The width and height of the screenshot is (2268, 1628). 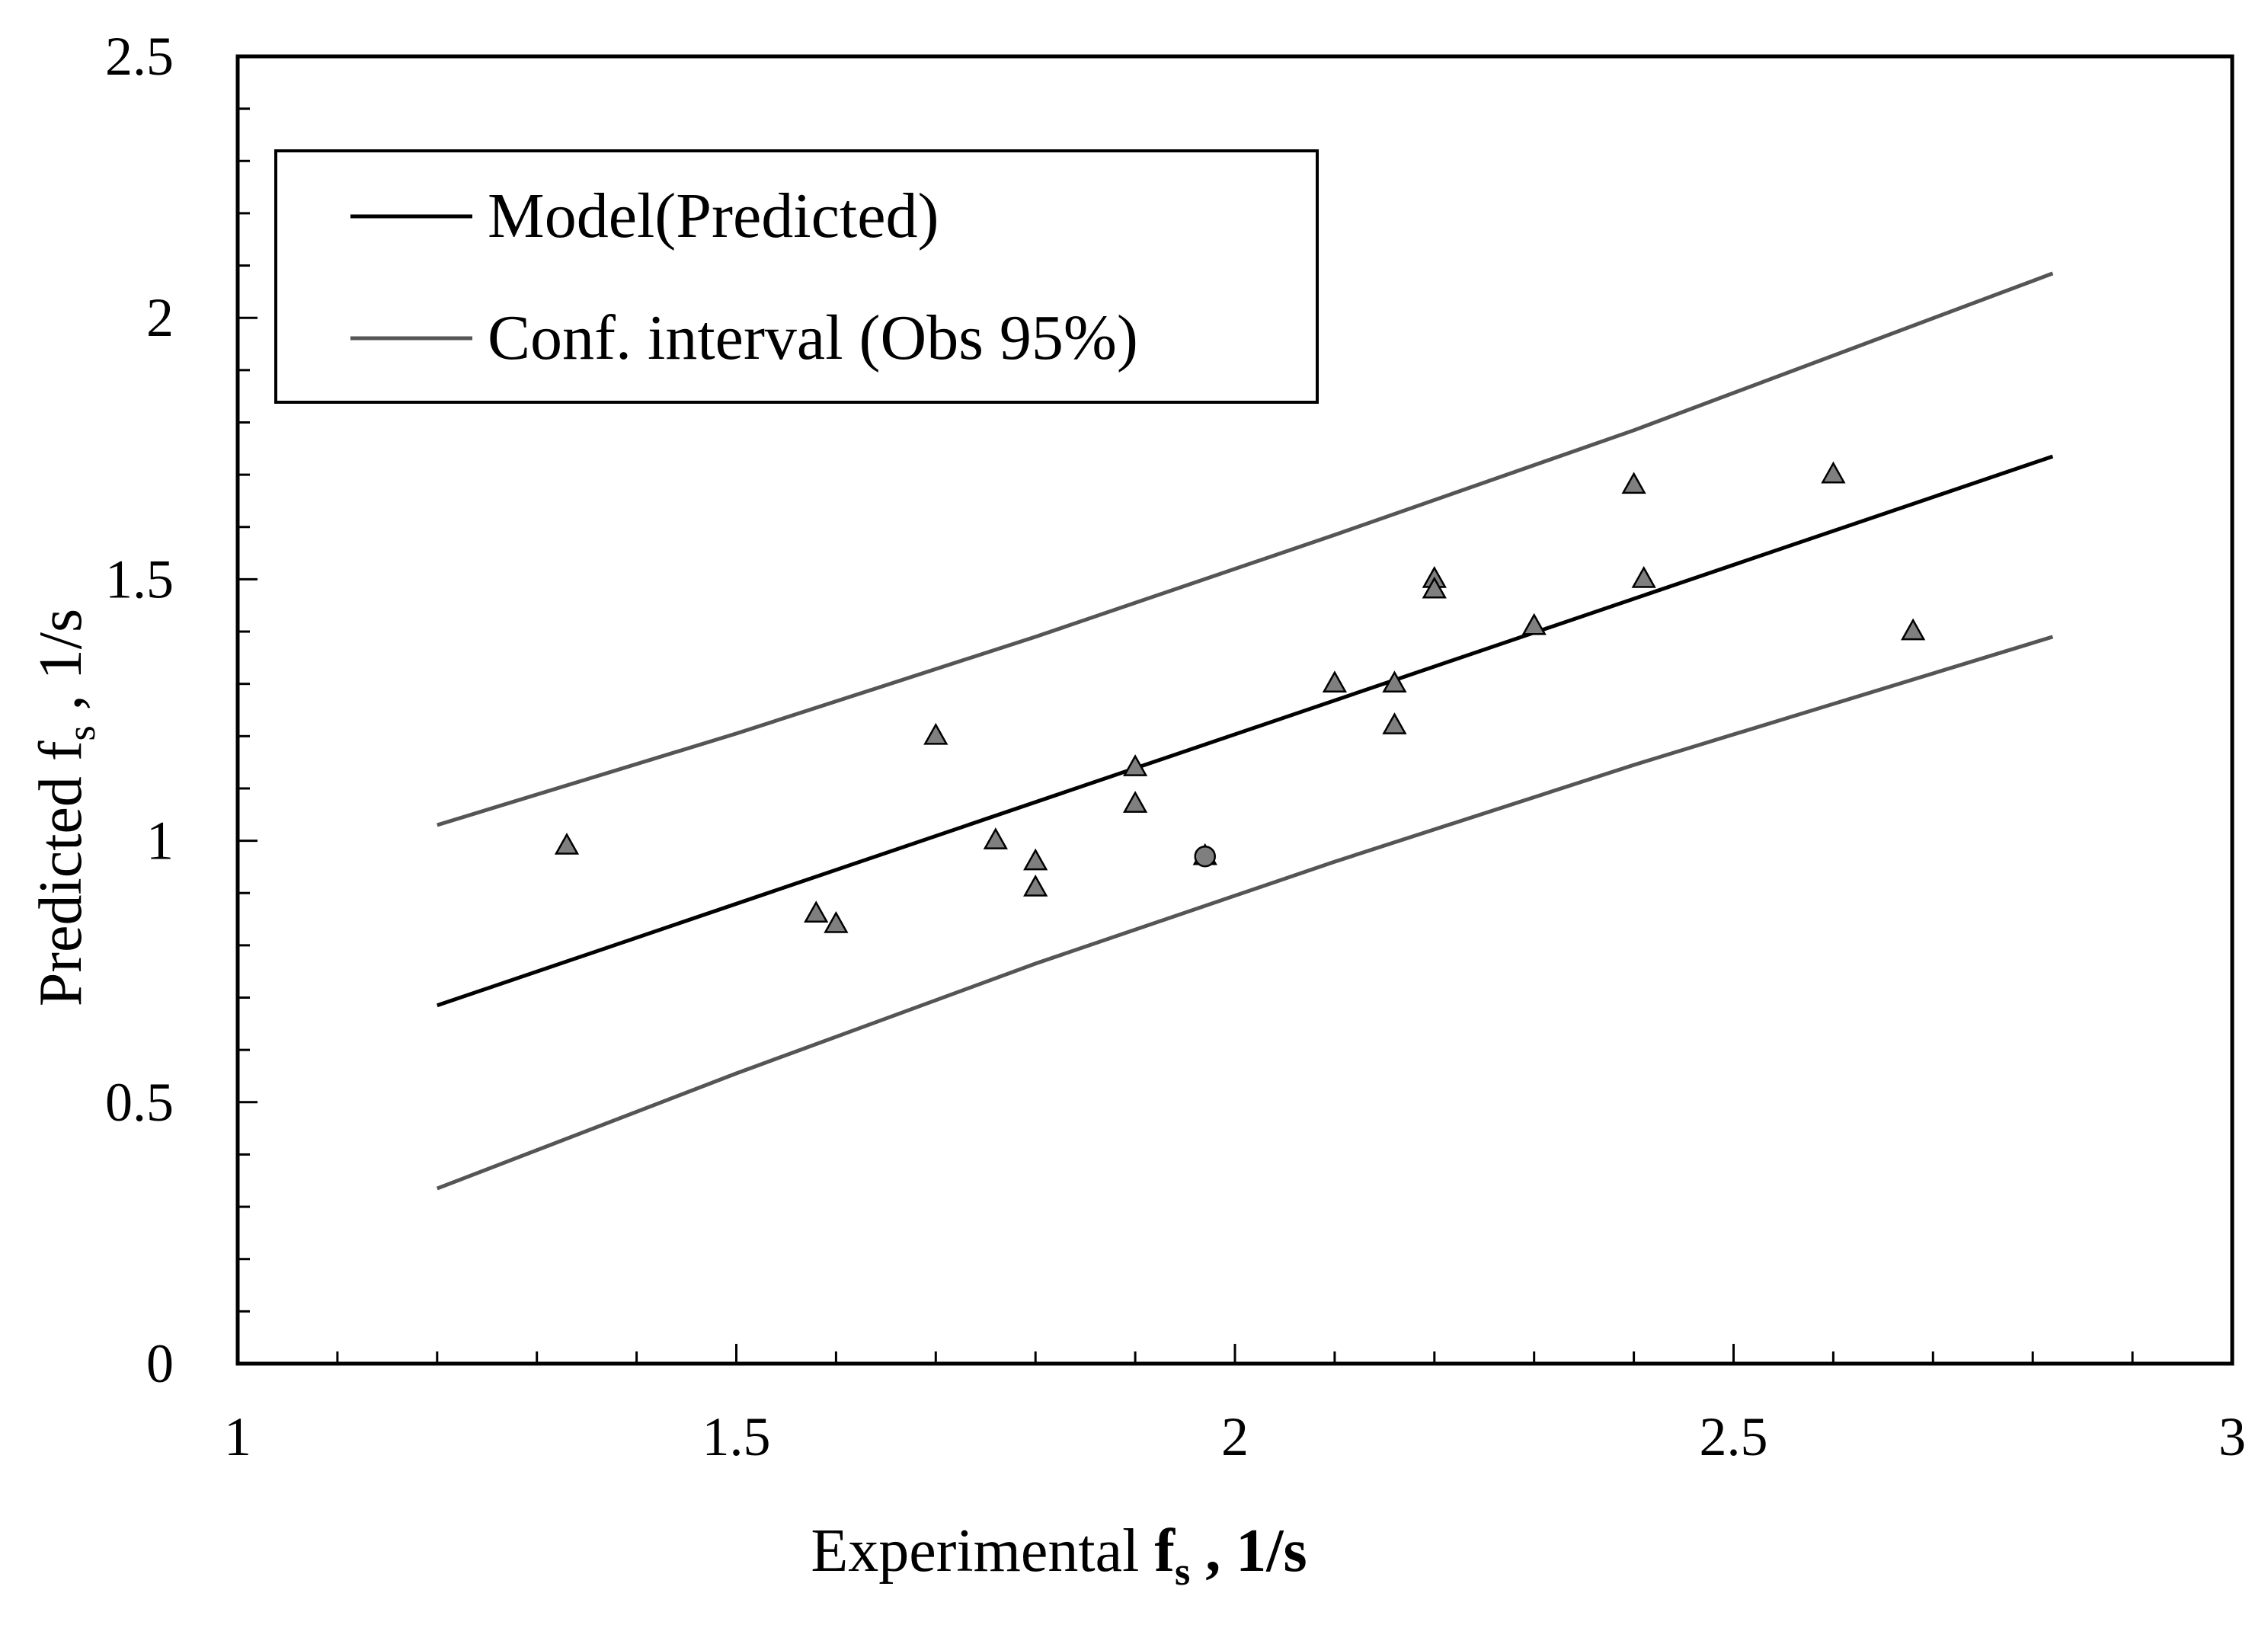 What do you see at coordinates (160, 841) in the screenshot?
I see `y-tick-label: 1` at bounding box center [160, 841].